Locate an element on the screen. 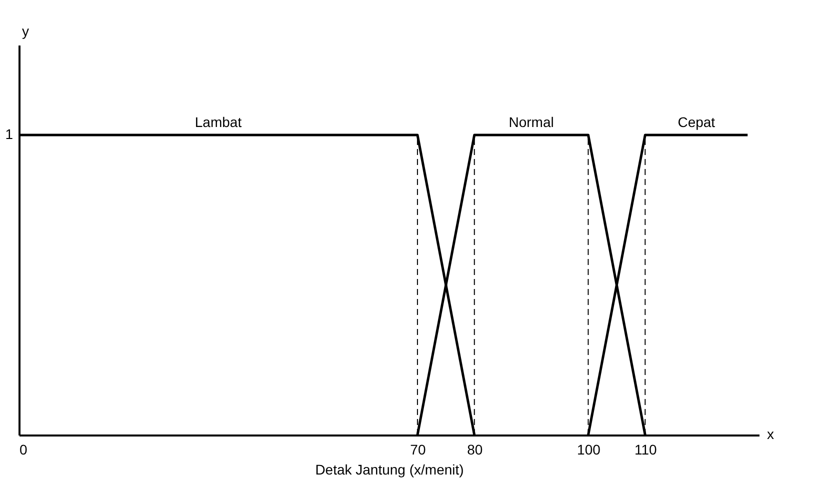 This screenshot has width=830, height=497. text: y is located at coordinates (25, 31).